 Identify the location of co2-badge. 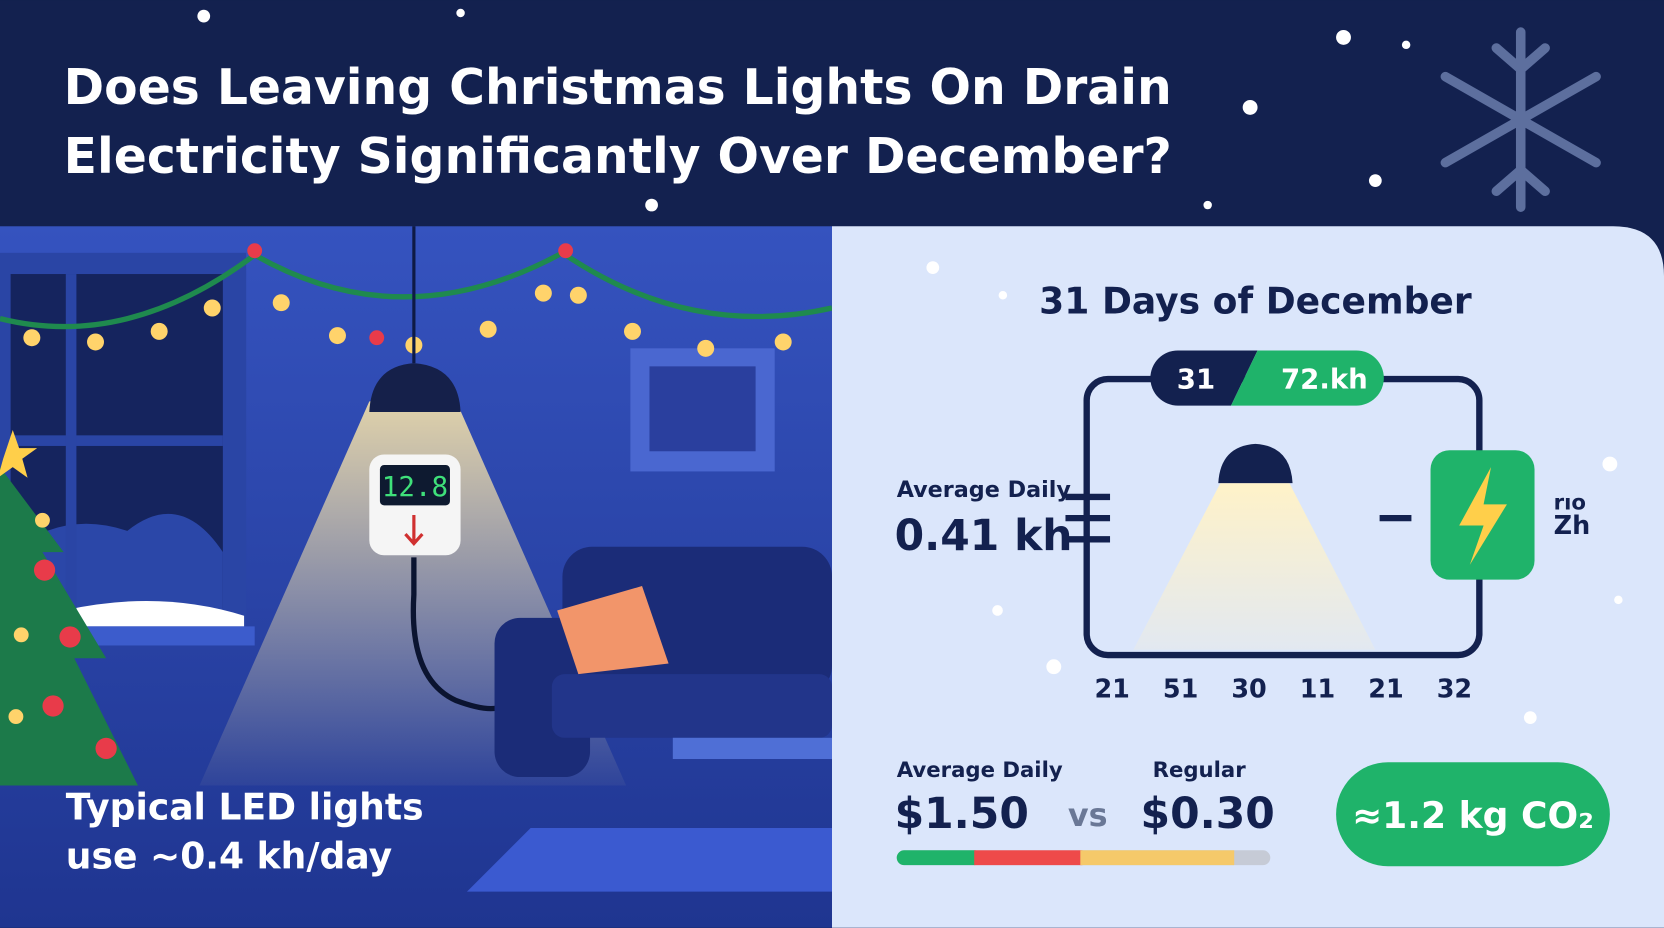
(1473, 814).